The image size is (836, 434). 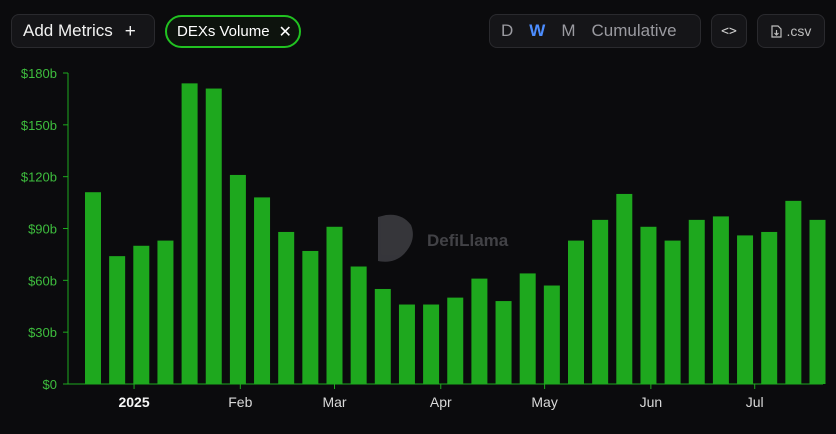 What do you see at coordinates (223, 31) in the screenshot?
I see `metric-chip-label: DEXs Volume` at bounding box center [223, 31].